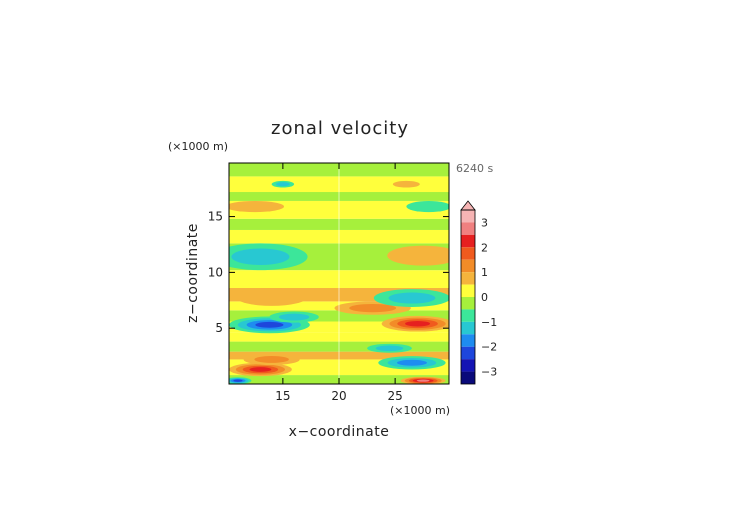  What do you see at coordinates (484, 272) in the screenshot?
I see `colorbar-tick-label: 1` at bounding box center [484, 272].